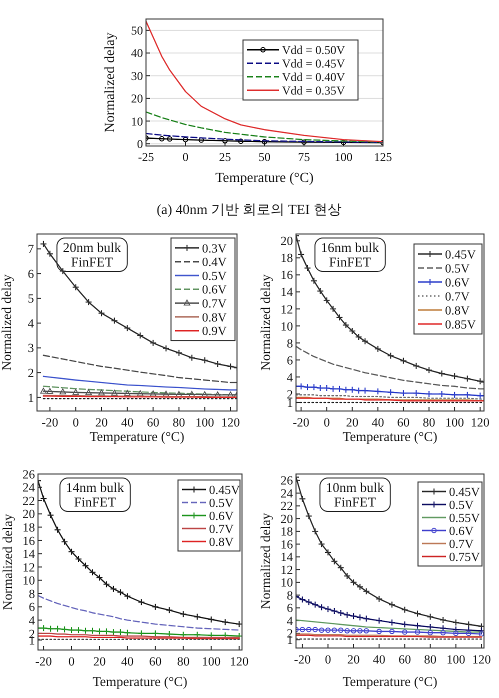  What do you see at coordinates (464, 557) in the screenshot?
I see `legend-label: 0.75V` at bounding box center [464, 557].